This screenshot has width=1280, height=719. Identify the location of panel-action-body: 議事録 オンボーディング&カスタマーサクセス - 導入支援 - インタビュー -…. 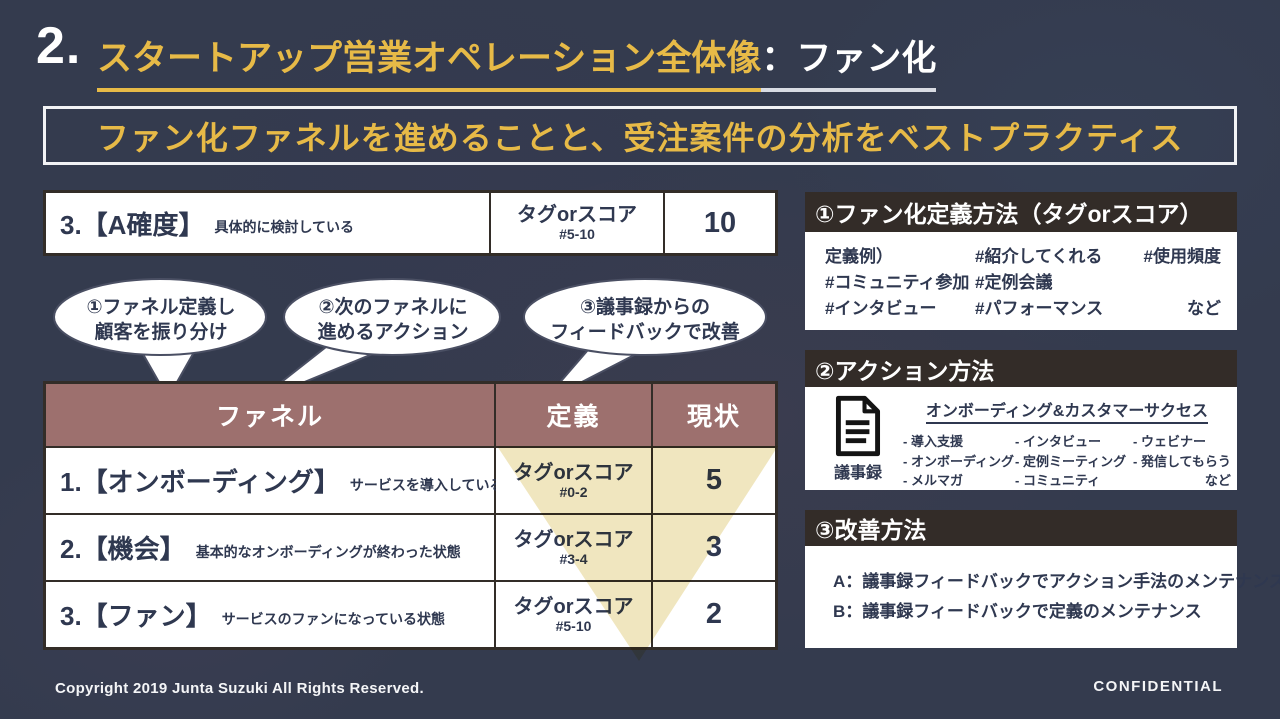
(1021, 438).